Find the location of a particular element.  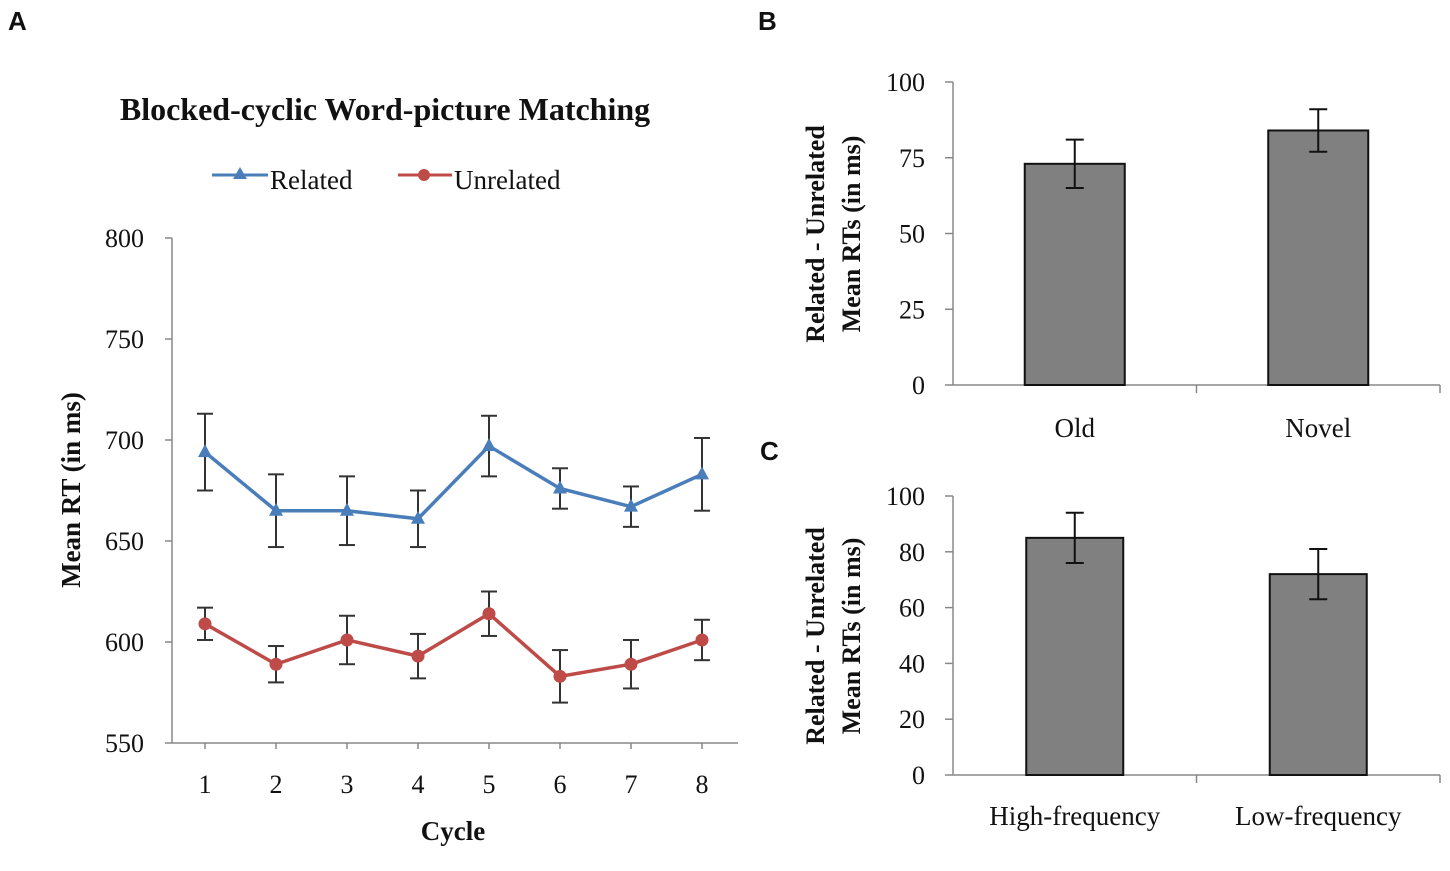

chart-a-y-tick-label: 700 is located at coordinates (124, 440).